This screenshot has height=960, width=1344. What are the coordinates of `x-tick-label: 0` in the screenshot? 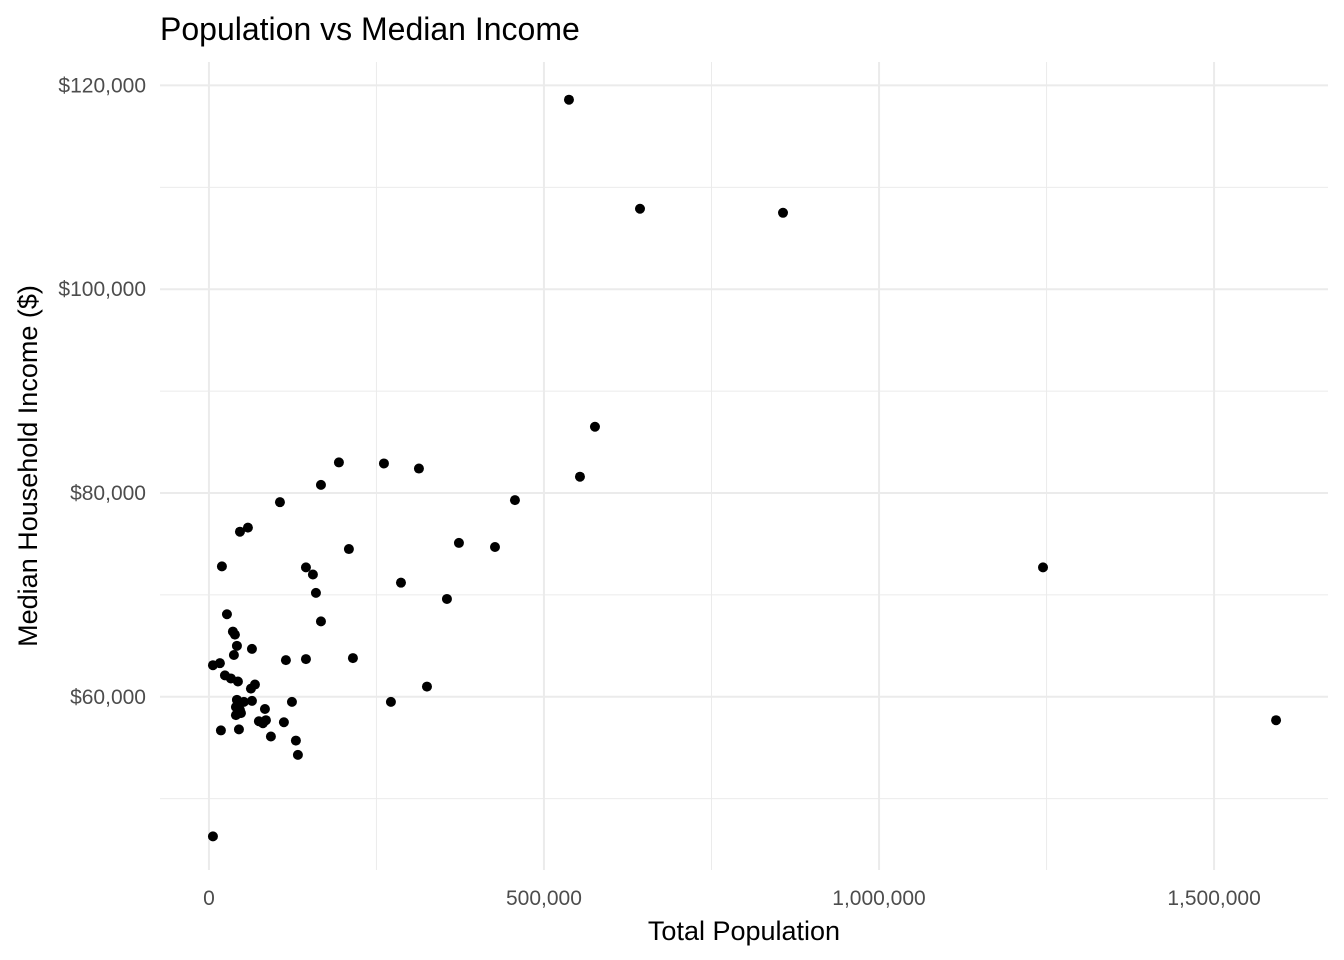 It's located at (209, 898).